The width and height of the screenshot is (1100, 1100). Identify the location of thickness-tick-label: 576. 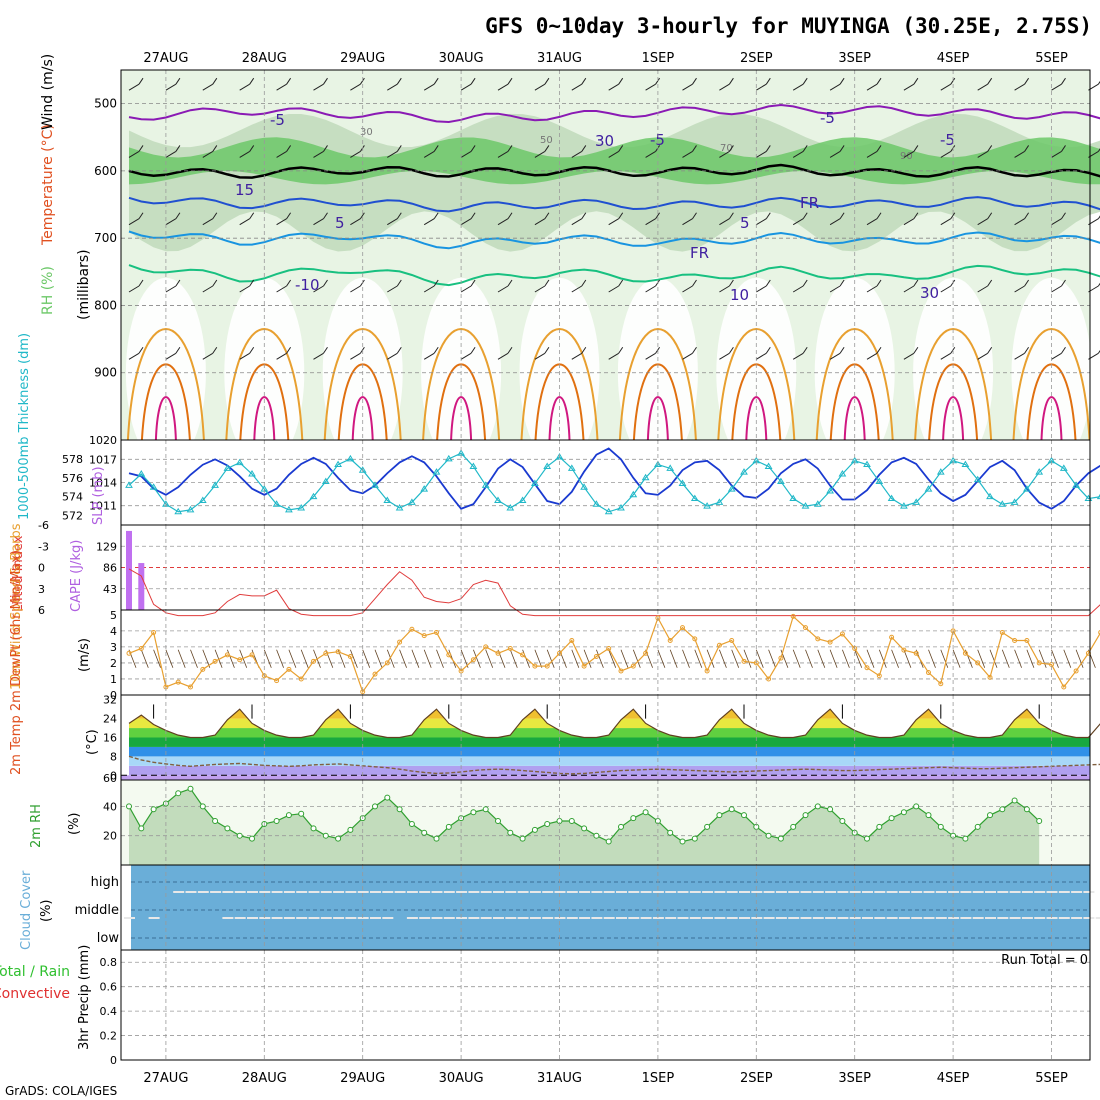
(72, 478).